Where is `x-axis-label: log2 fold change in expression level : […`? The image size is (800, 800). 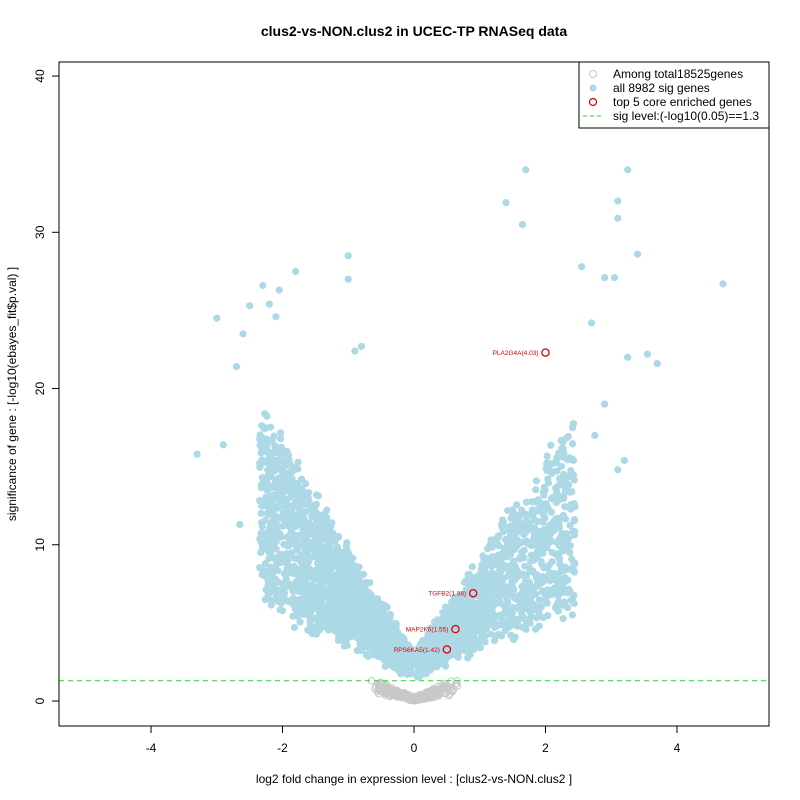
x-axis-label: log2 fold change in expression level : [… is located at coordinates (414, 779).